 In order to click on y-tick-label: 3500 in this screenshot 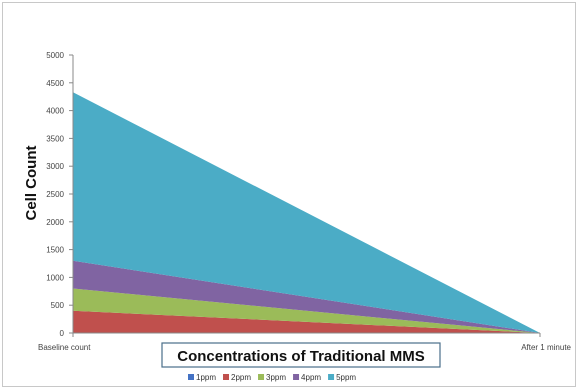, I will do `click(55, 138)`.